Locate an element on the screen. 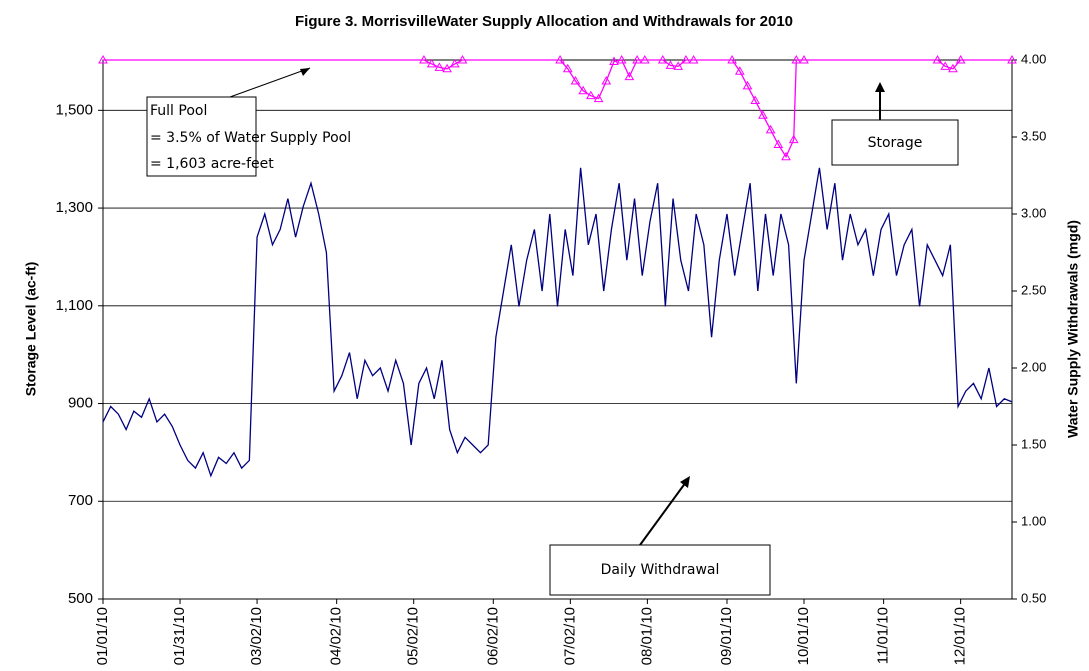 This screenshot has width=1089, height=671. series-label: Daily Withdrawal is located at coordinates (660, 570).